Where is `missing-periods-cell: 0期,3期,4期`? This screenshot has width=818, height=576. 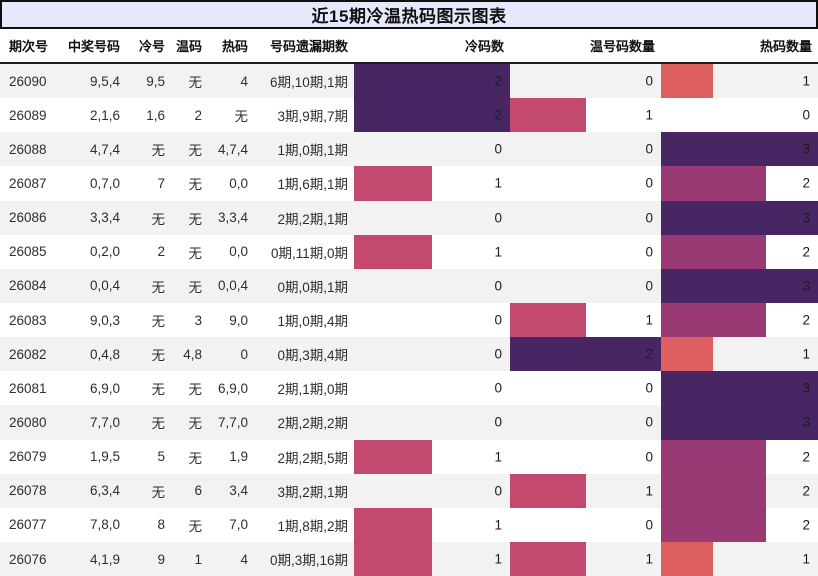
missing-periods-cell: 0期,3期,4期 is located at coordinates (312, 356).